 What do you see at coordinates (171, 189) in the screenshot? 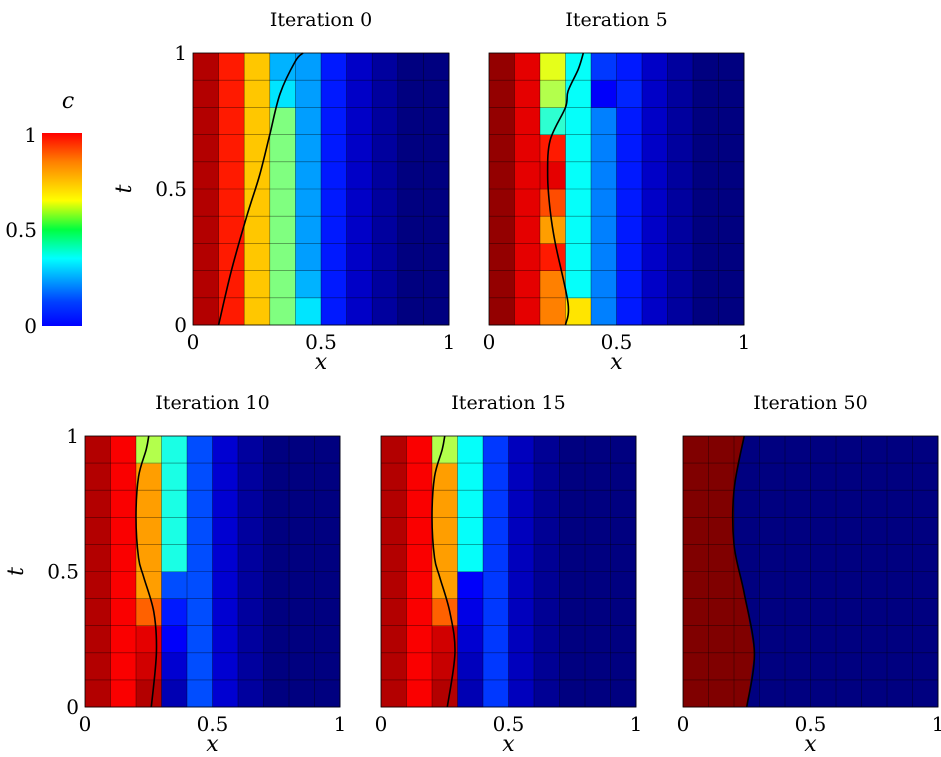
I see `y-tick-label: 0.5` at bounding box center [171, 189].